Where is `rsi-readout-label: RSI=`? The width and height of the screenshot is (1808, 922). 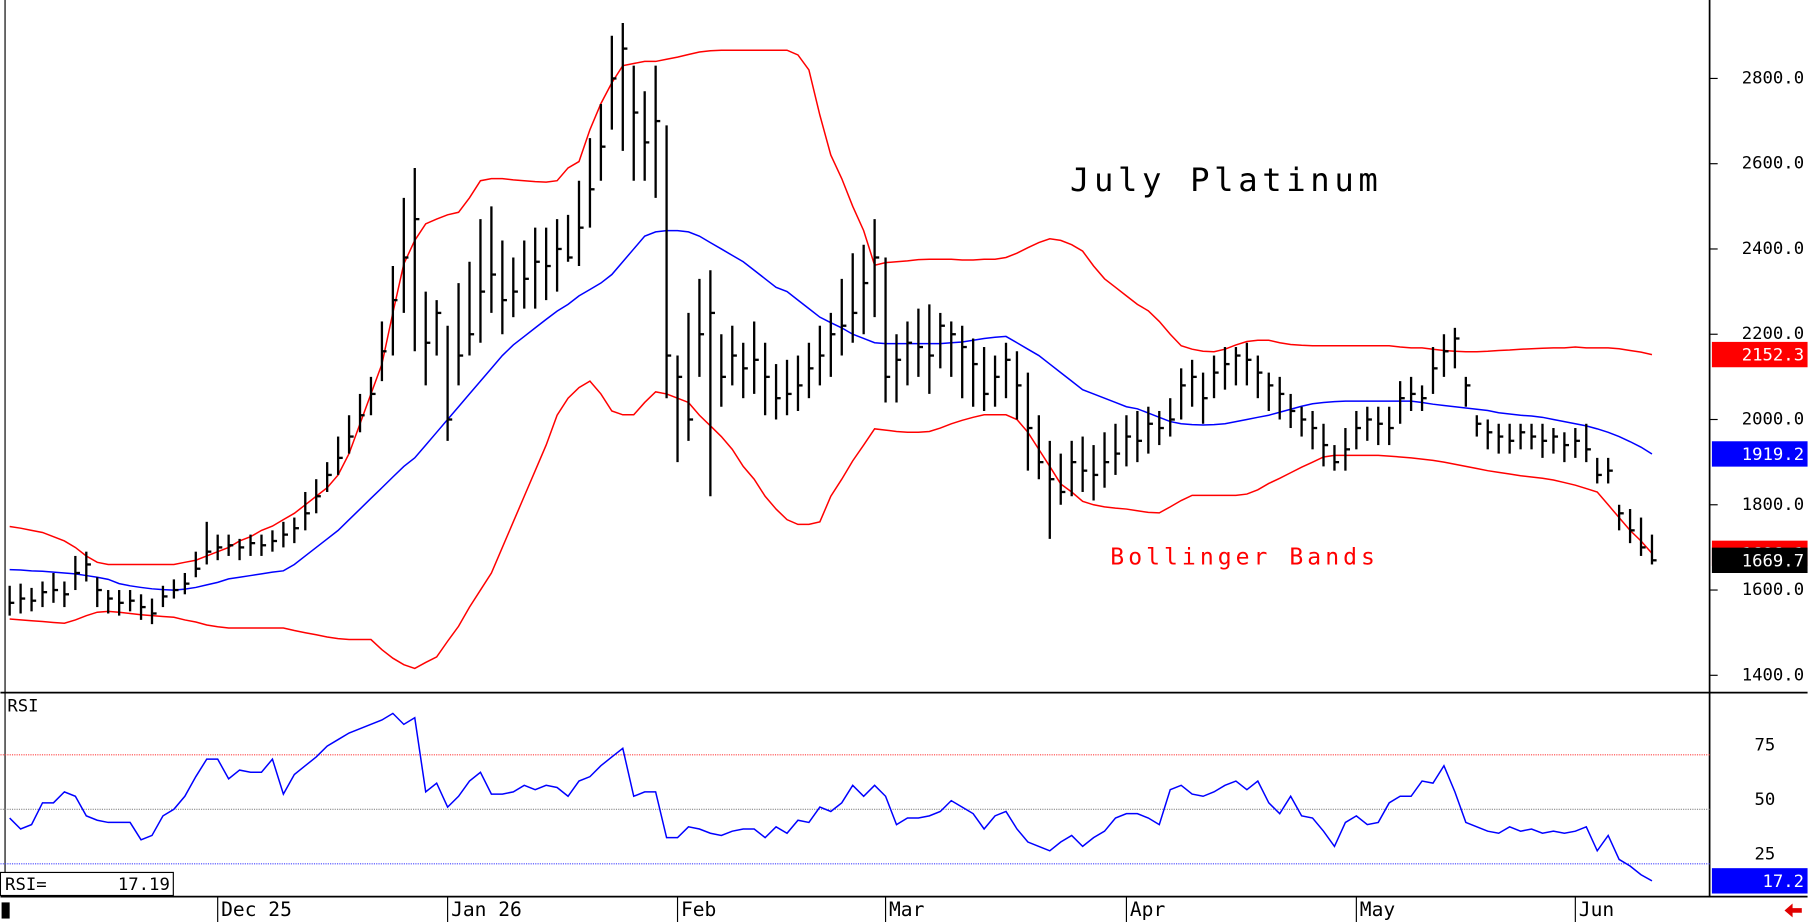 rsi-readout-label: RSI= is located at coordinates (26, 885).